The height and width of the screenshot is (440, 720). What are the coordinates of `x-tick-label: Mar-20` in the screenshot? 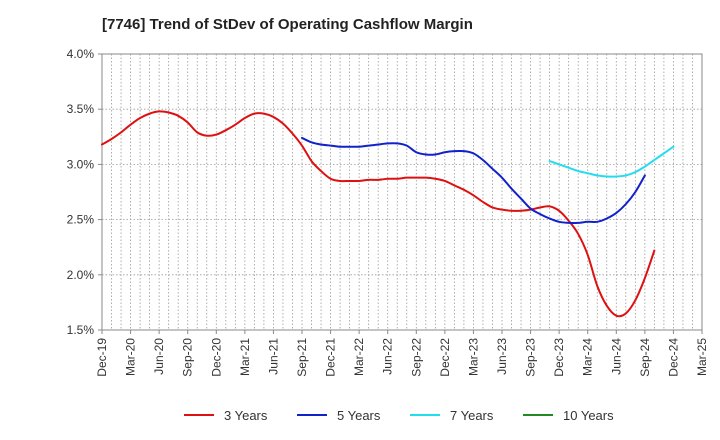 It's located at (131, 357).